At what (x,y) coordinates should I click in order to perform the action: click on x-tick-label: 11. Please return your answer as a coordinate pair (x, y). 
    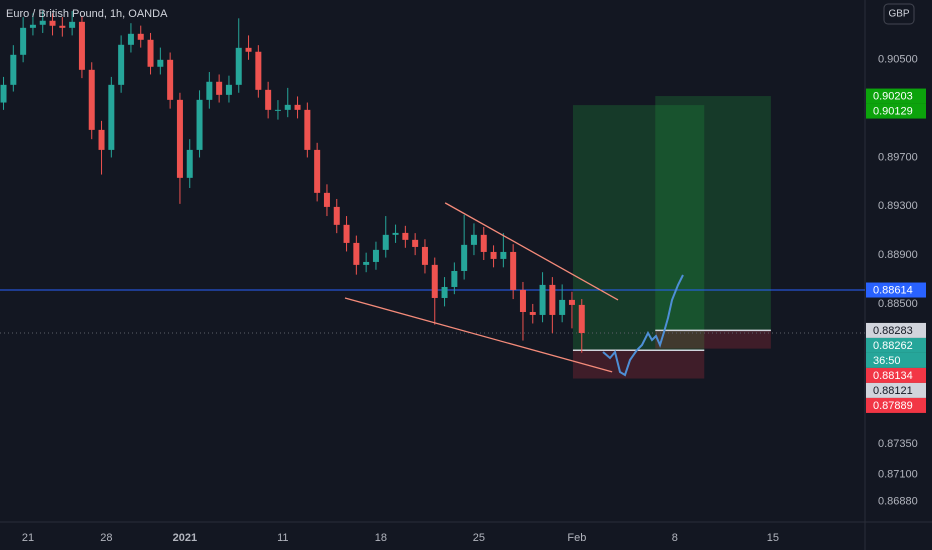
    Looking at the image, I should click on (282, 538).